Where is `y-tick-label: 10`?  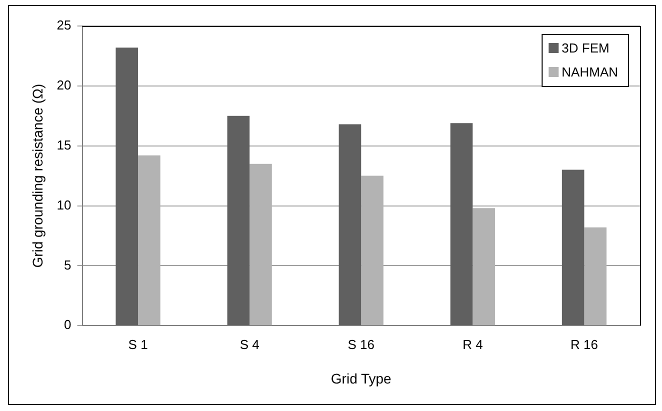 y-tick-label: 10 is located at coordinates (64, 204).